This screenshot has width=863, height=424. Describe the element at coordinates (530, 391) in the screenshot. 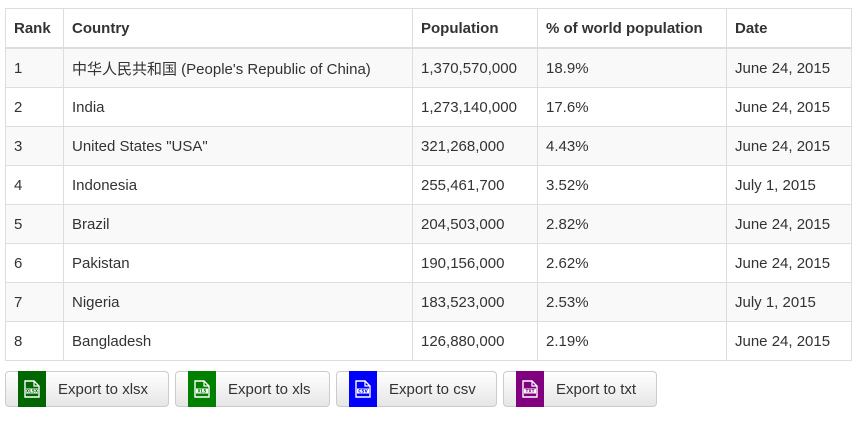

I see `svg-text: TXT` at that location.